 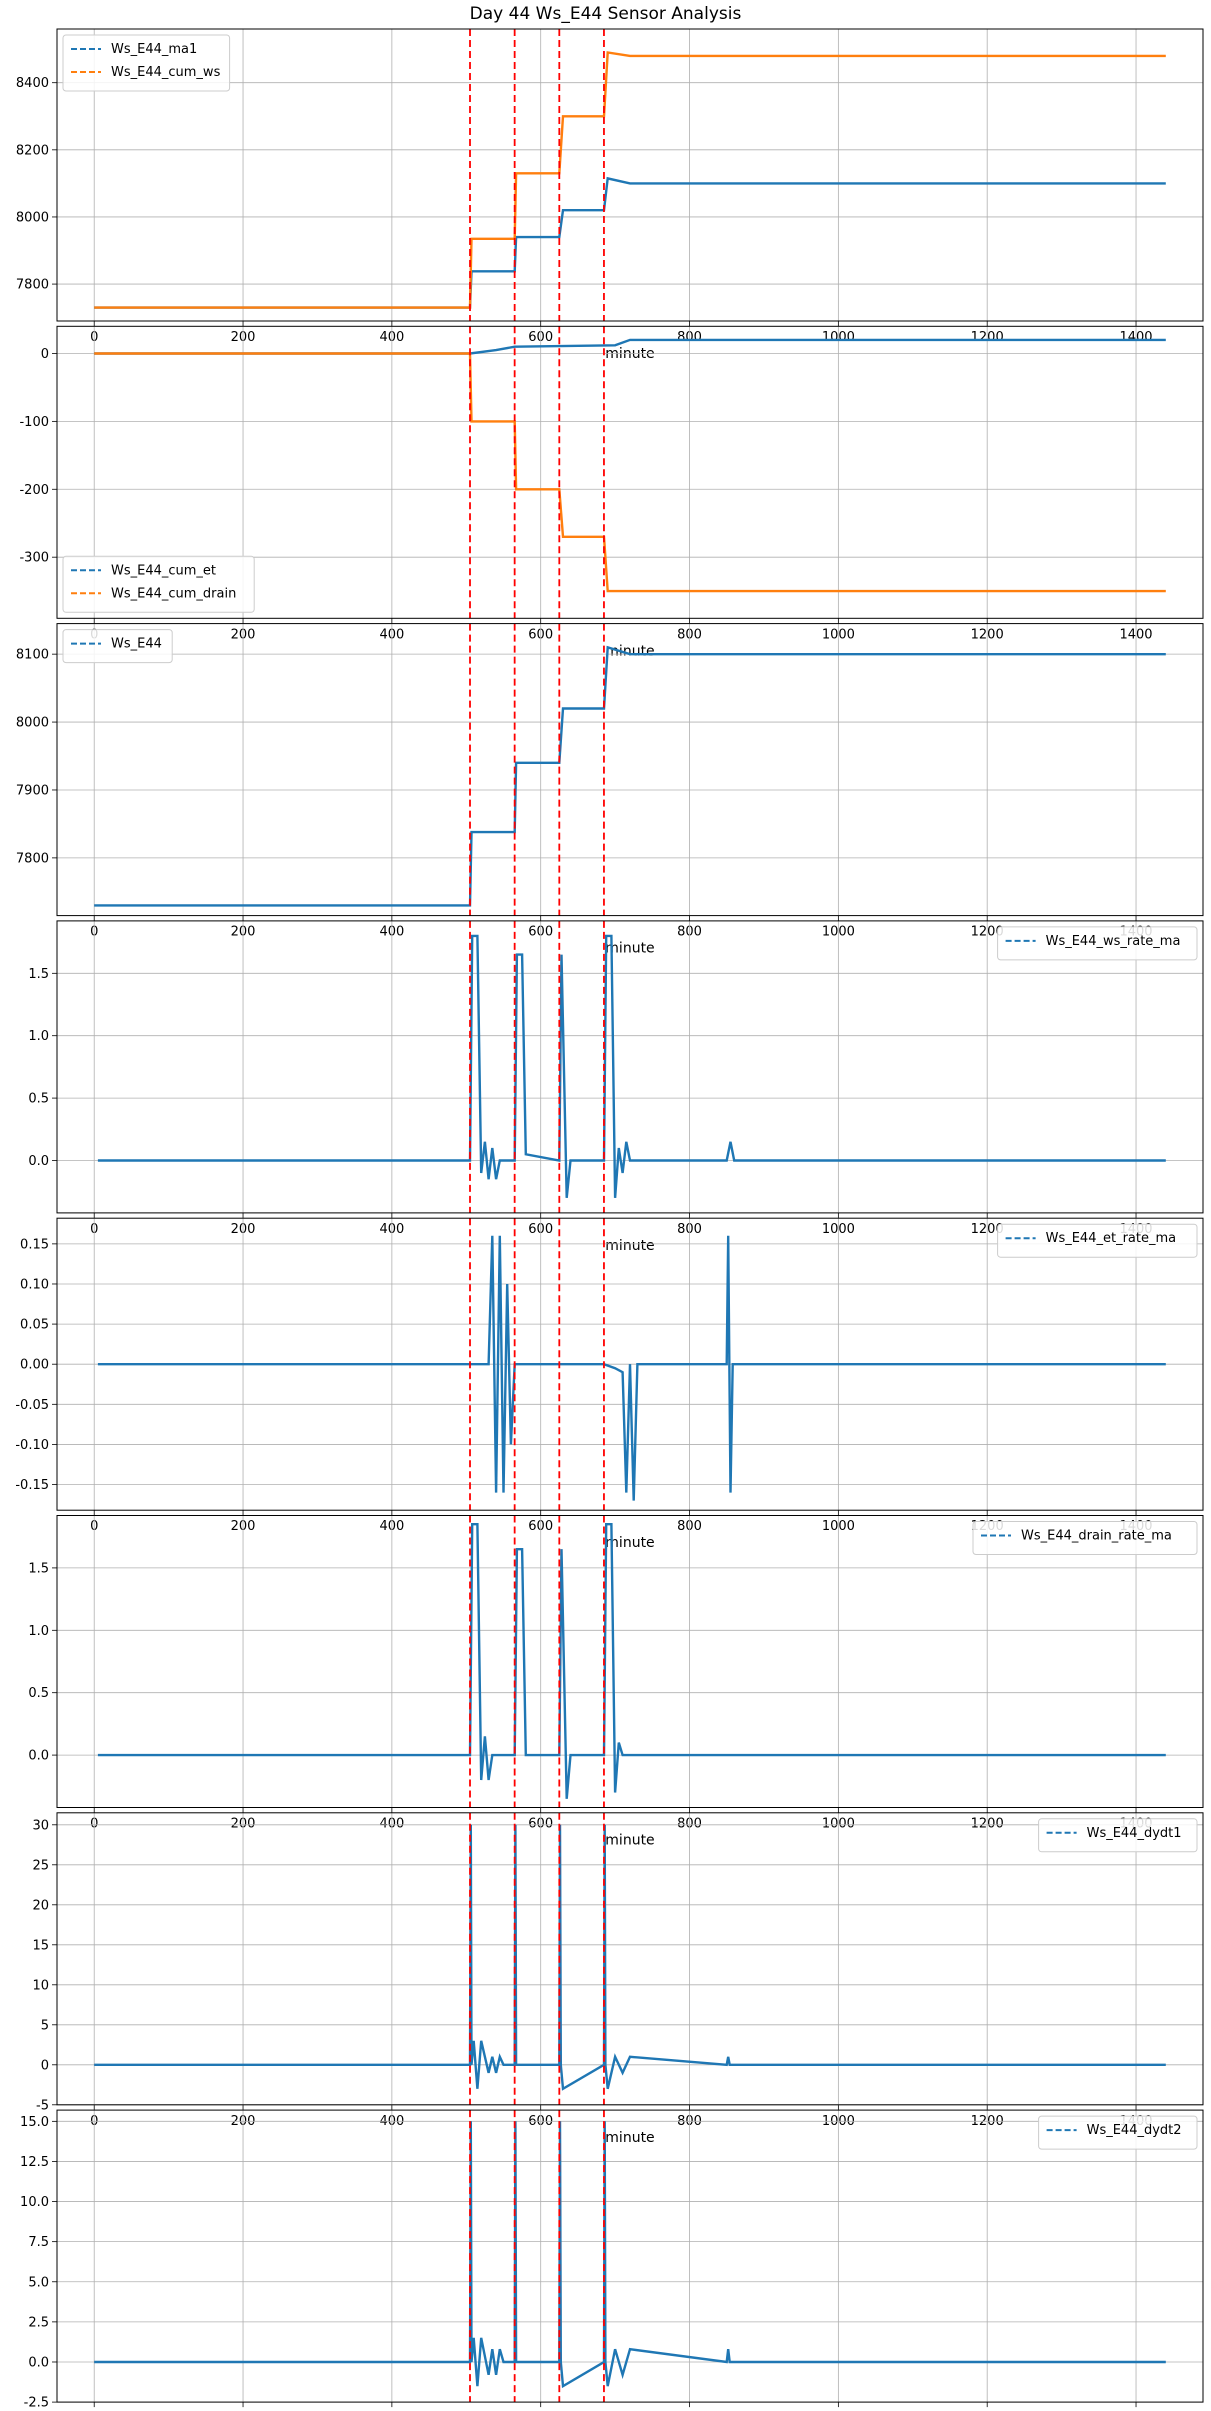 I want to click on legend: Ws_E44_ws_rate_ma, so click(x=1097, y=943).